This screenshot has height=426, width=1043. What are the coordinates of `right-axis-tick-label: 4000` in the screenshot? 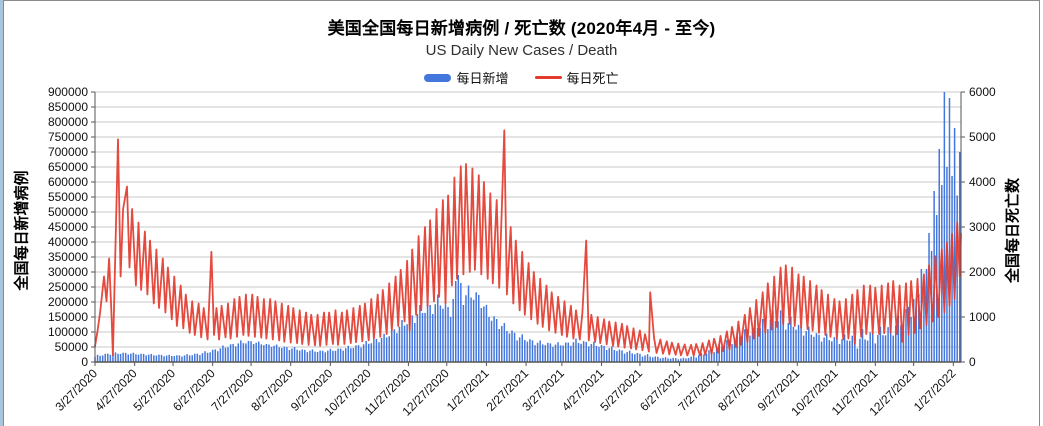 It's located at (982, 182).